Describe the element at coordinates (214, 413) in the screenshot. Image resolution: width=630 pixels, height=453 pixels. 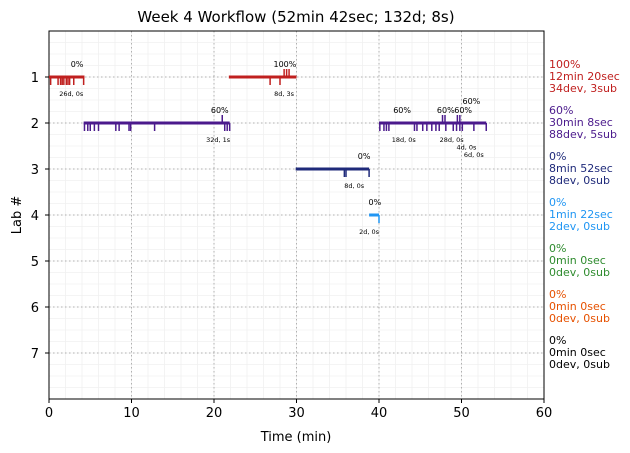
I see `x-tick-label: 20` at that location.